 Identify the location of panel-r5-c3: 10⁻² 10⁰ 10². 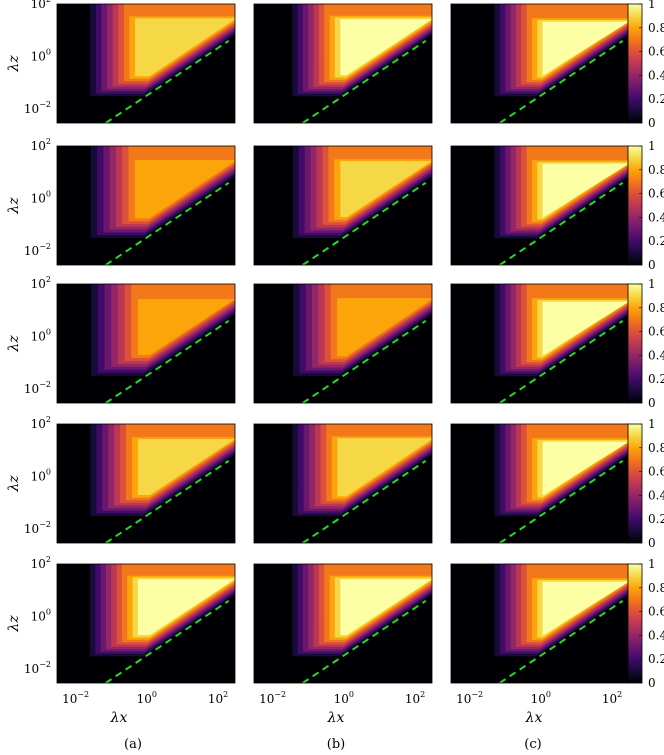
(540, 634).